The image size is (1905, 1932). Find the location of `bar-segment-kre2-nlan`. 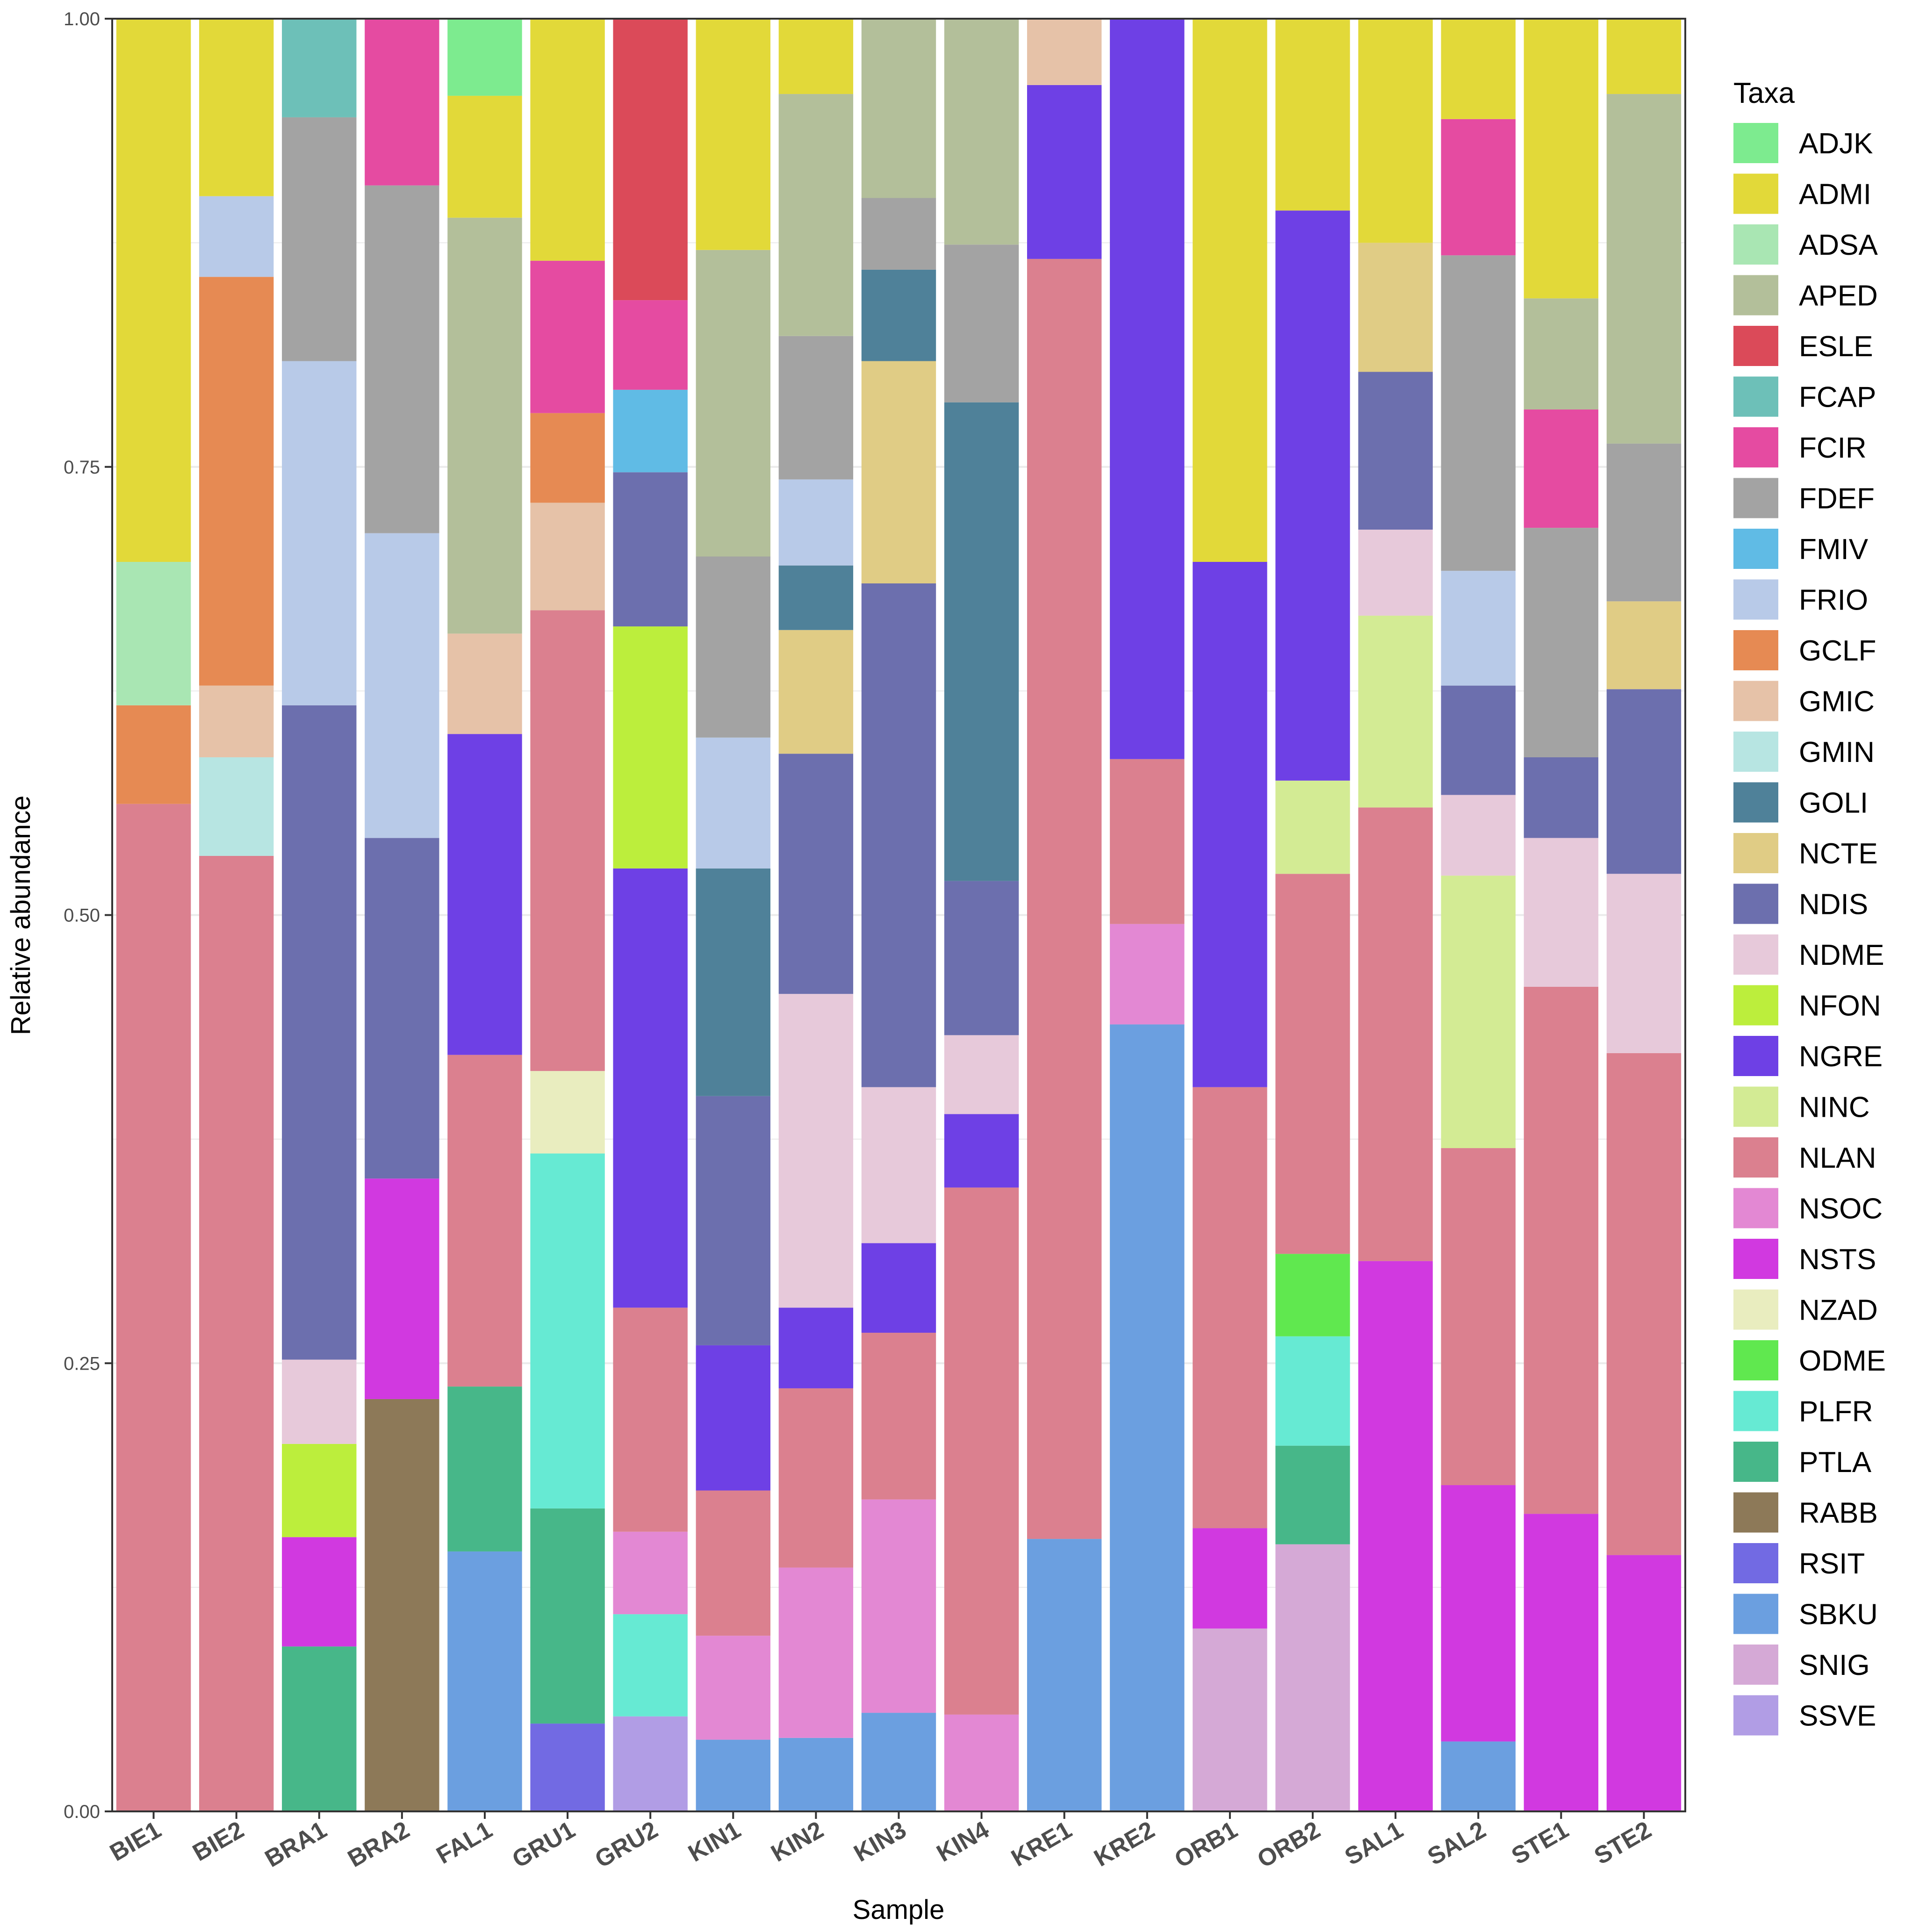

bar-segment-kre2-nlan is located at coordinates (1147, 841).